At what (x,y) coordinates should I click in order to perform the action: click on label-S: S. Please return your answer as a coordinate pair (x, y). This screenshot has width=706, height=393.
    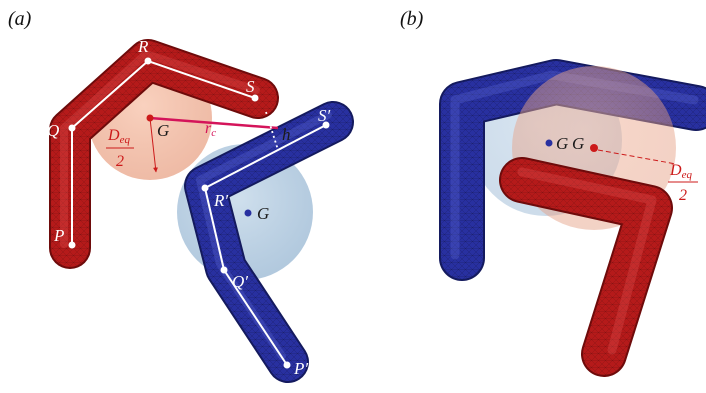
    Looking at the image, I should click on (250, 86).